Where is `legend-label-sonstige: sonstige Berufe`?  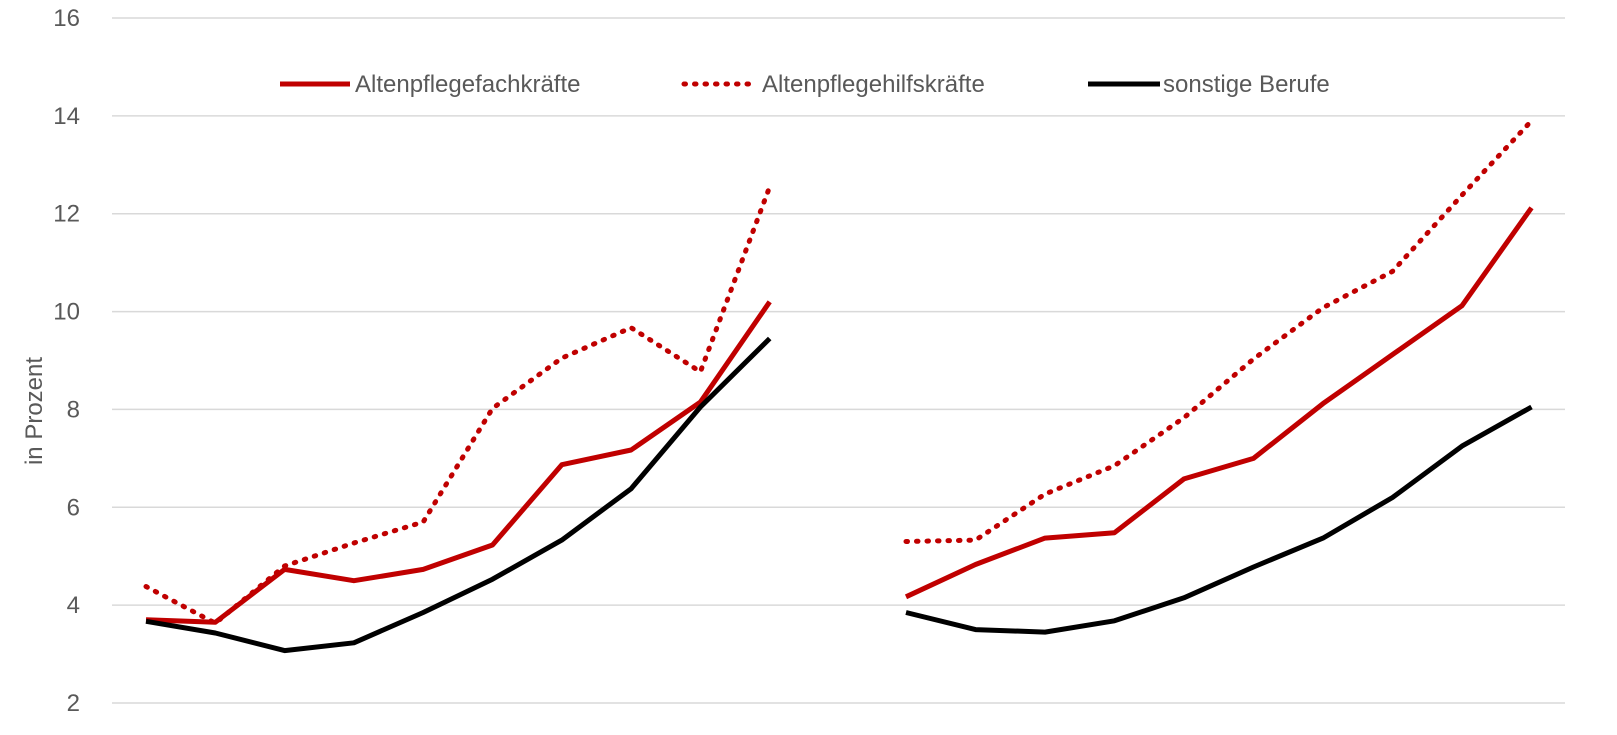 legend-label-sonstige: sonstige Berufe is located at coordinates (1246, 84).